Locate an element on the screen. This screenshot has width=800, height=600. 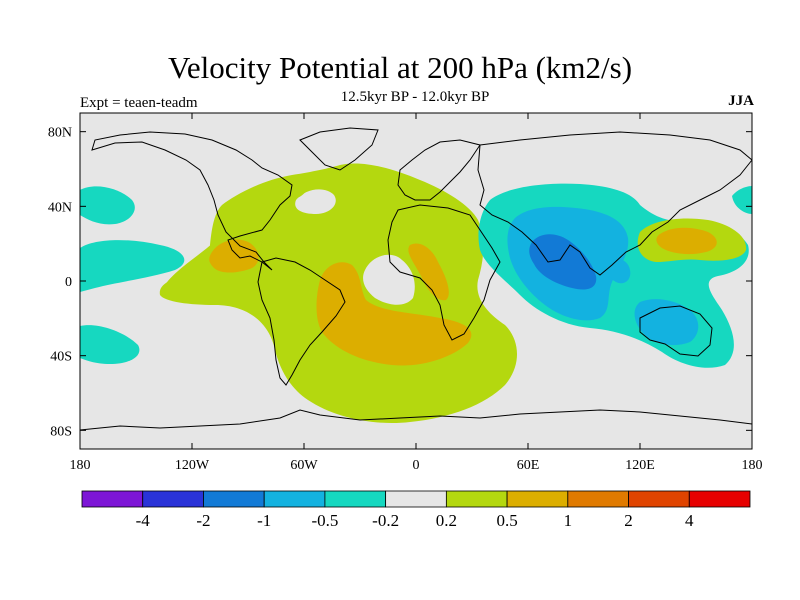
contour-negative-weak-npacific-east is located at coordinates (742, 200).